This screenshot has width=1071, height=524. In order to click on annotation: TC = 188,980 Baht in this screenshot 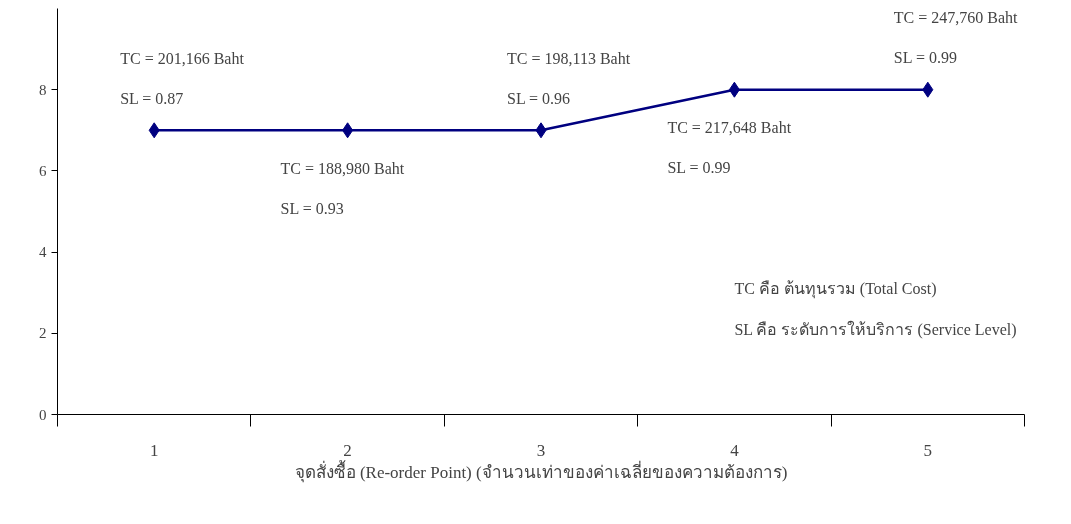, I will do `click(342, 168)`.